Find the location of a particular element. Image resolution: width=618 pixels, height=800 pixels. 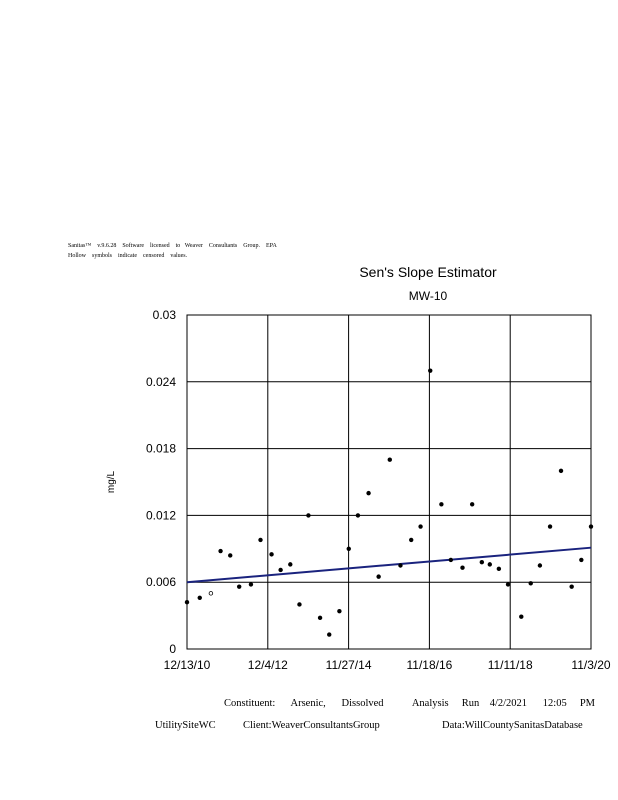

chart-subtitle: MW-10 is located at coordinates (428, 296).